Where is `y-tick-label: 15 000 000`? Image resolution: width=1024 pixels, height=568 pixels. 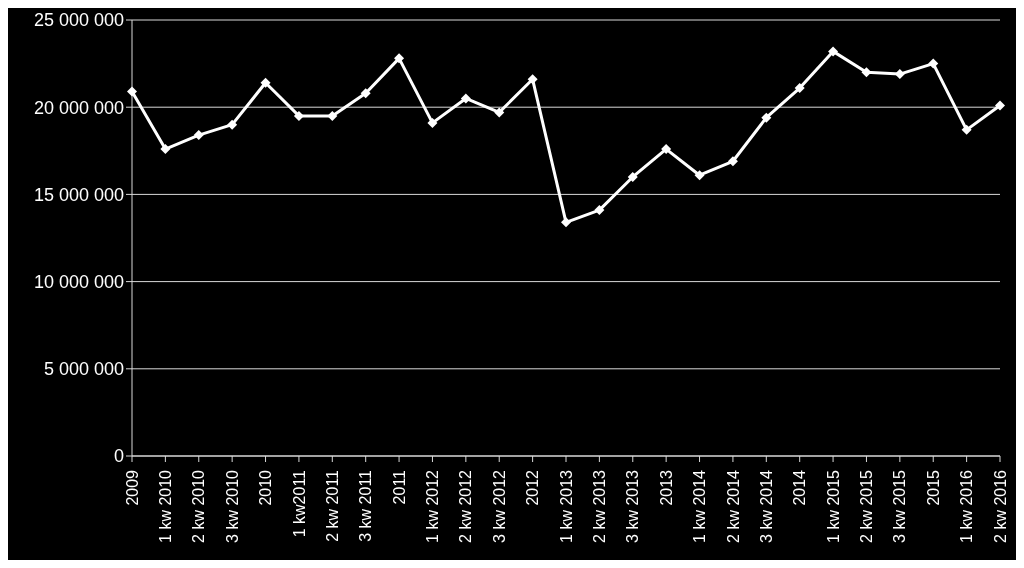
y-tick-label: 15 000 000 is located at coordinates (78, 194).